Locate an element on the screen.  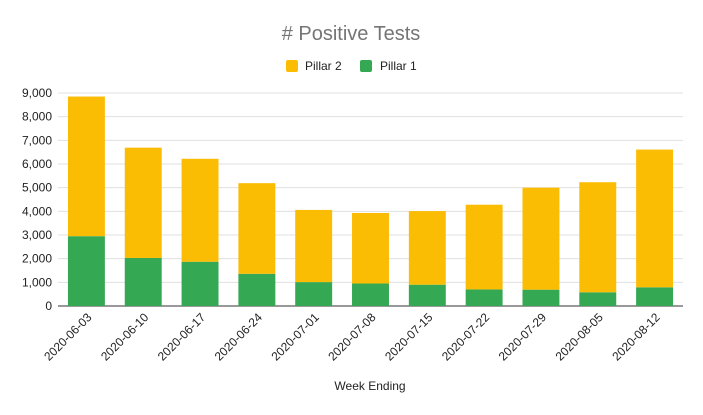
y-tick-label: 8,000 is located at coordinates (37, 117).